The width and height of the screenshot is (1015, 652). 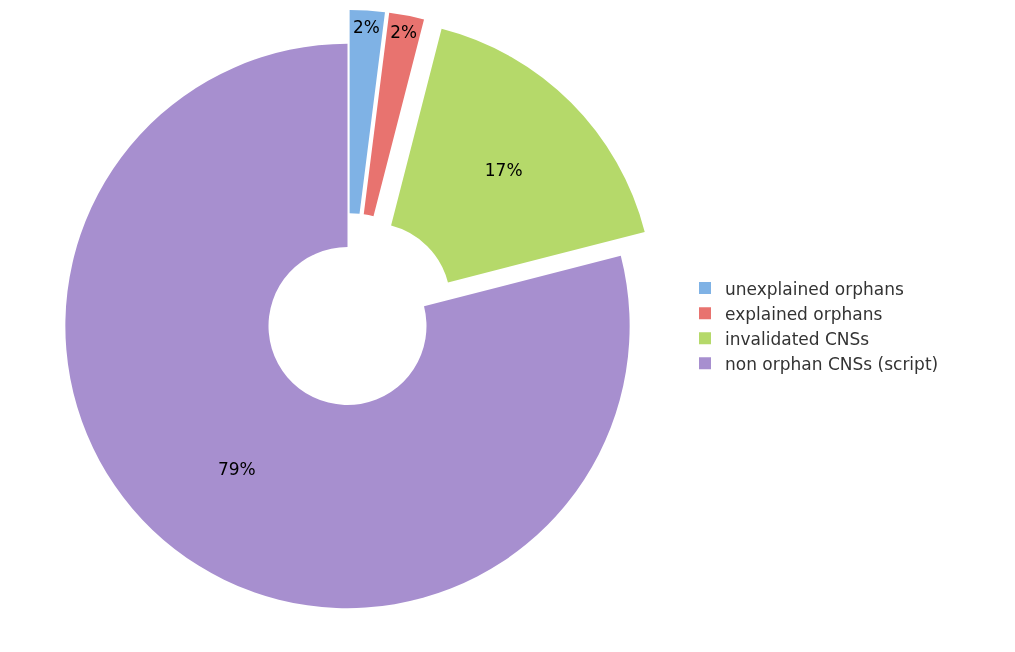 I want to click on data-label: 79%, so click(x=236, y=468).